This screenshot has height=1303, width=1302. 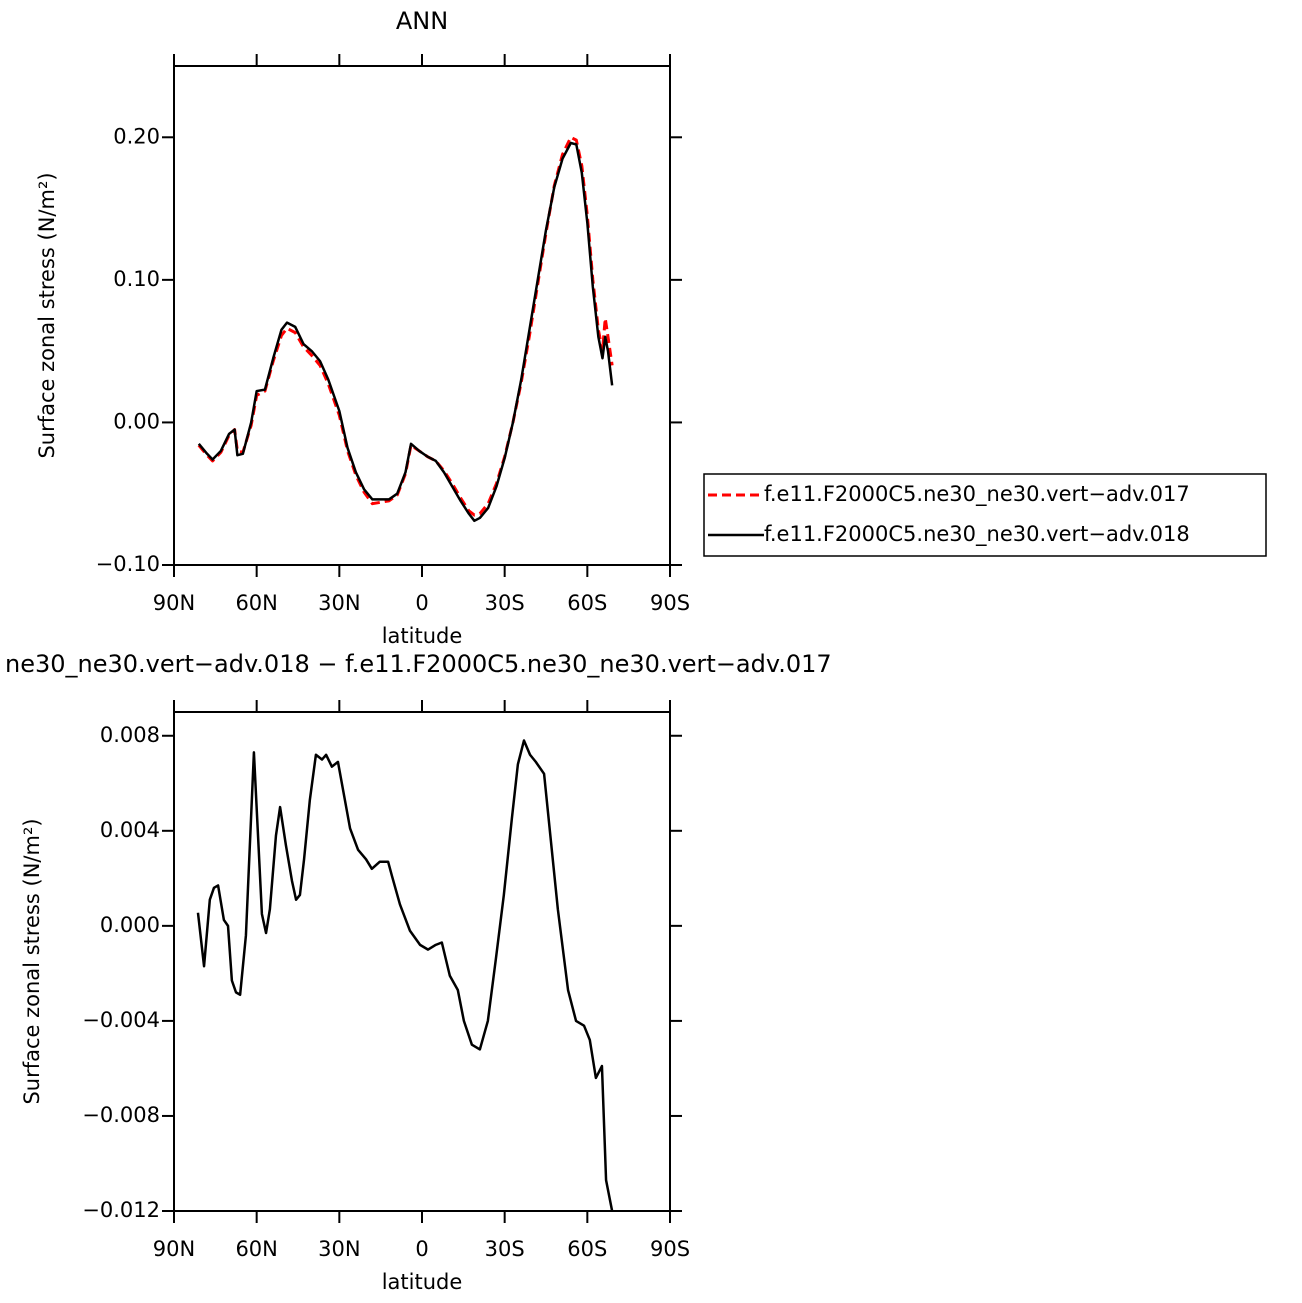 I want to click on y-tick-label: −0.008, so click(x=121, y=1115).